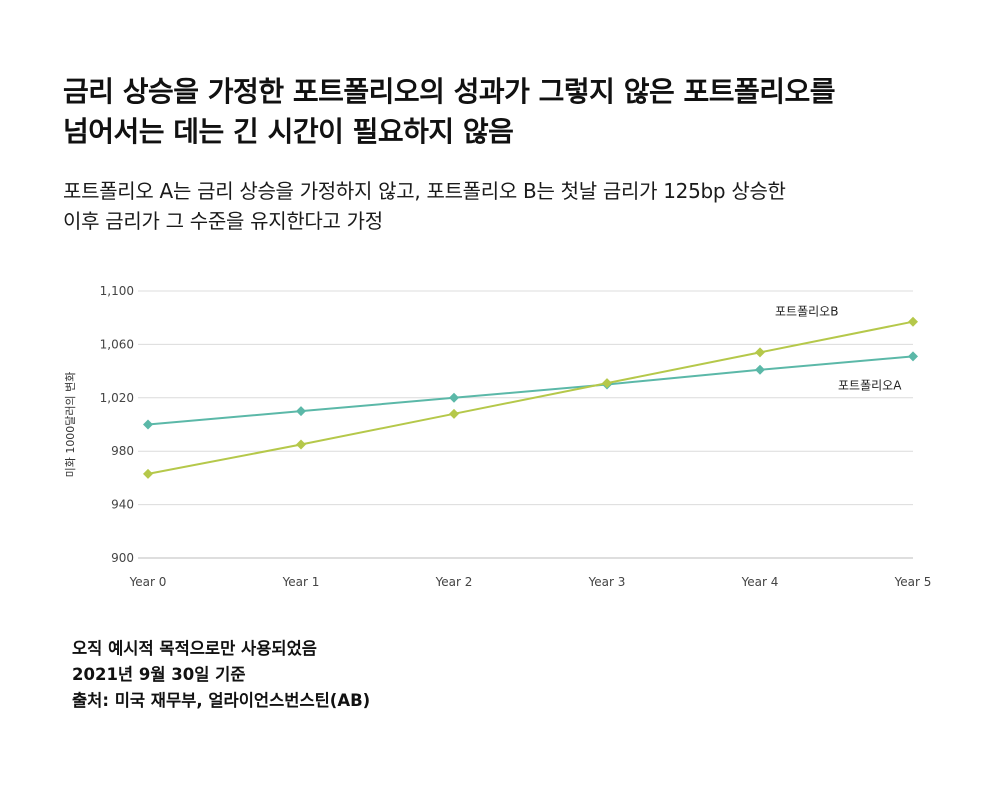 This screenshot has width=998, height=791. What do you see at coordinates (760, 582) in the screenshot?
I see `x-tick-label: Year 4` at bounding box center [760, 582].